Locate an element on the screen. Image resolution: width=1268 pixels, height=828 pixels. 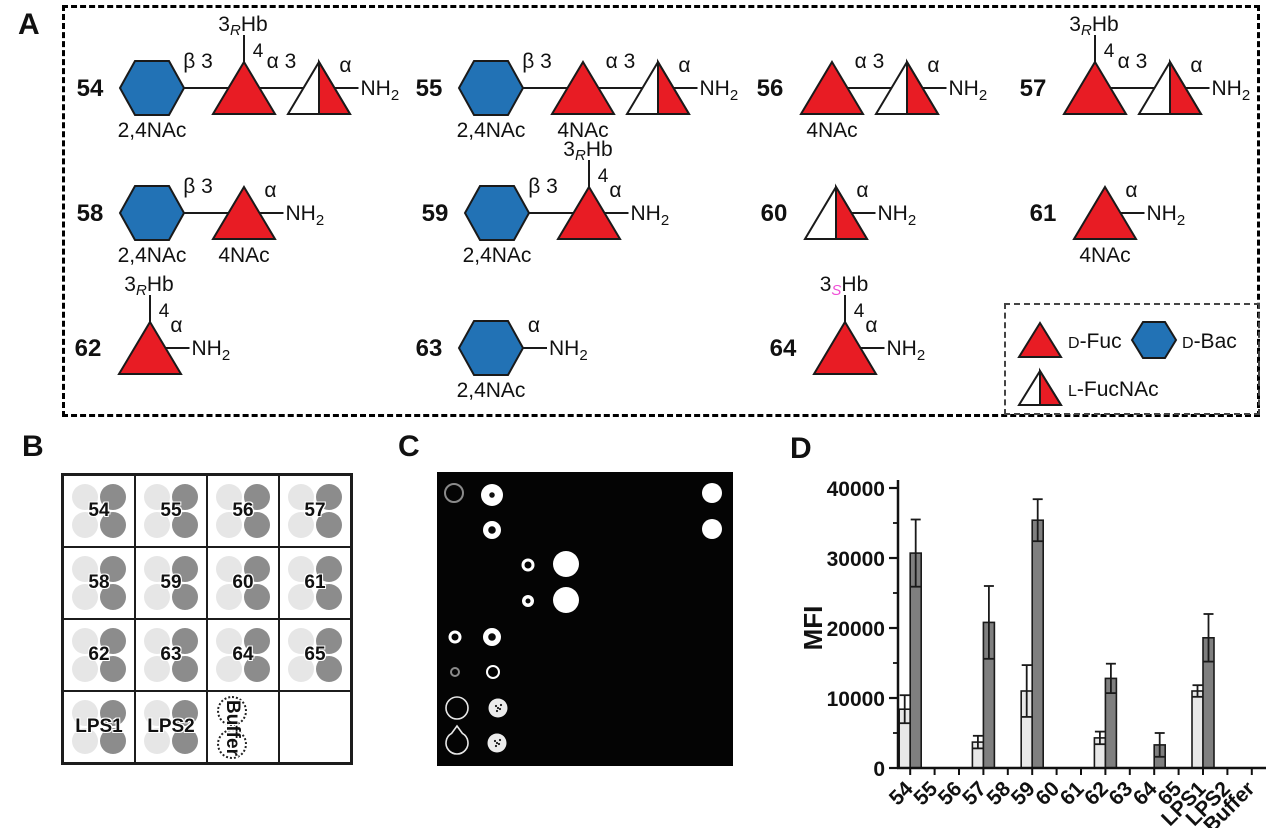
hydroxybutyrate-label: 3SHb is located at coordinates (844, 286).